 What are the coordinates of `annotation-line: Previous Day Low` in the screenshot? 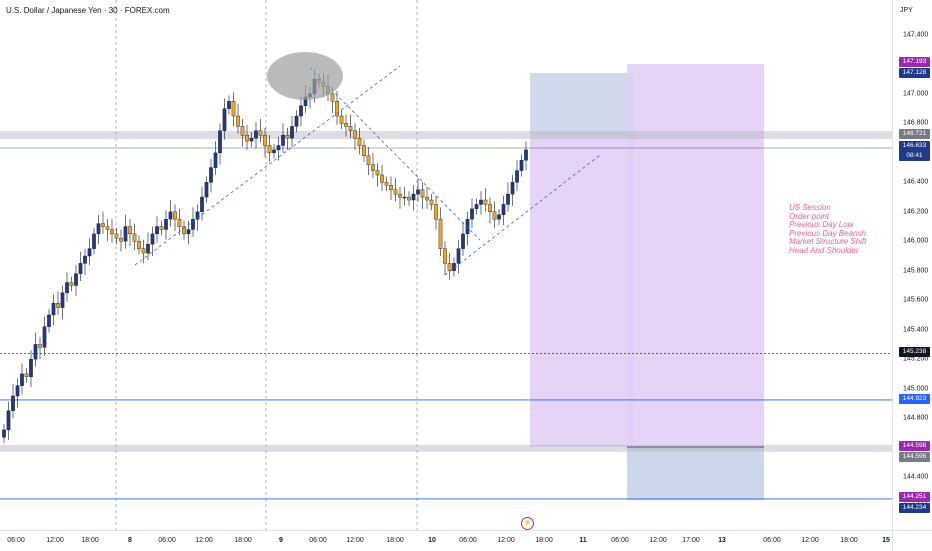 It's located at (821, 225).